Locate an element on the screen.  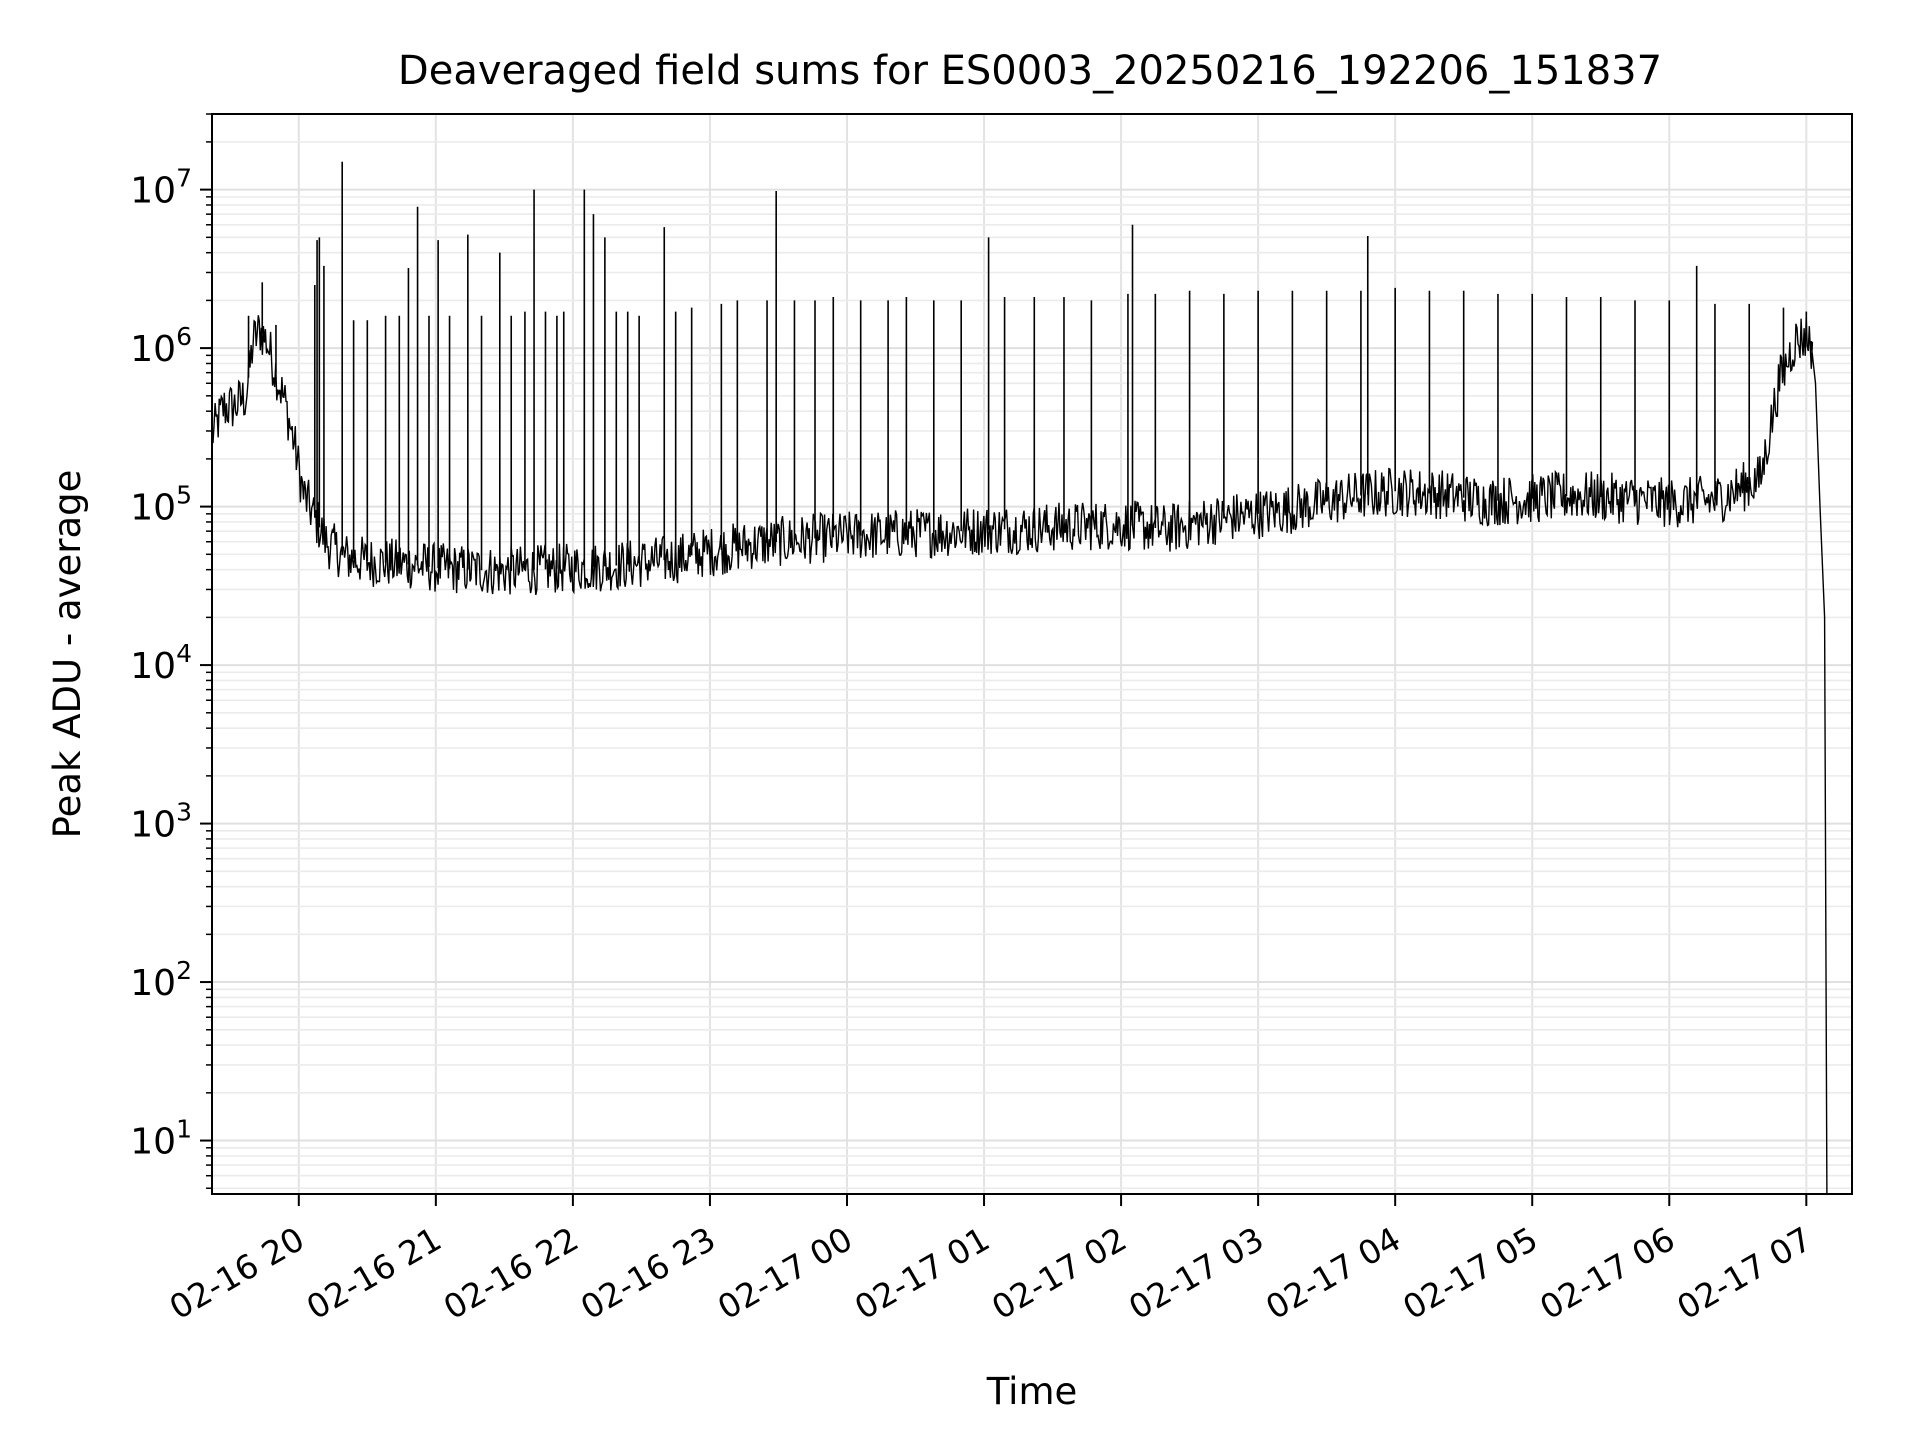
y-tick-exponent: 3 is located at coordinates (184, 812).